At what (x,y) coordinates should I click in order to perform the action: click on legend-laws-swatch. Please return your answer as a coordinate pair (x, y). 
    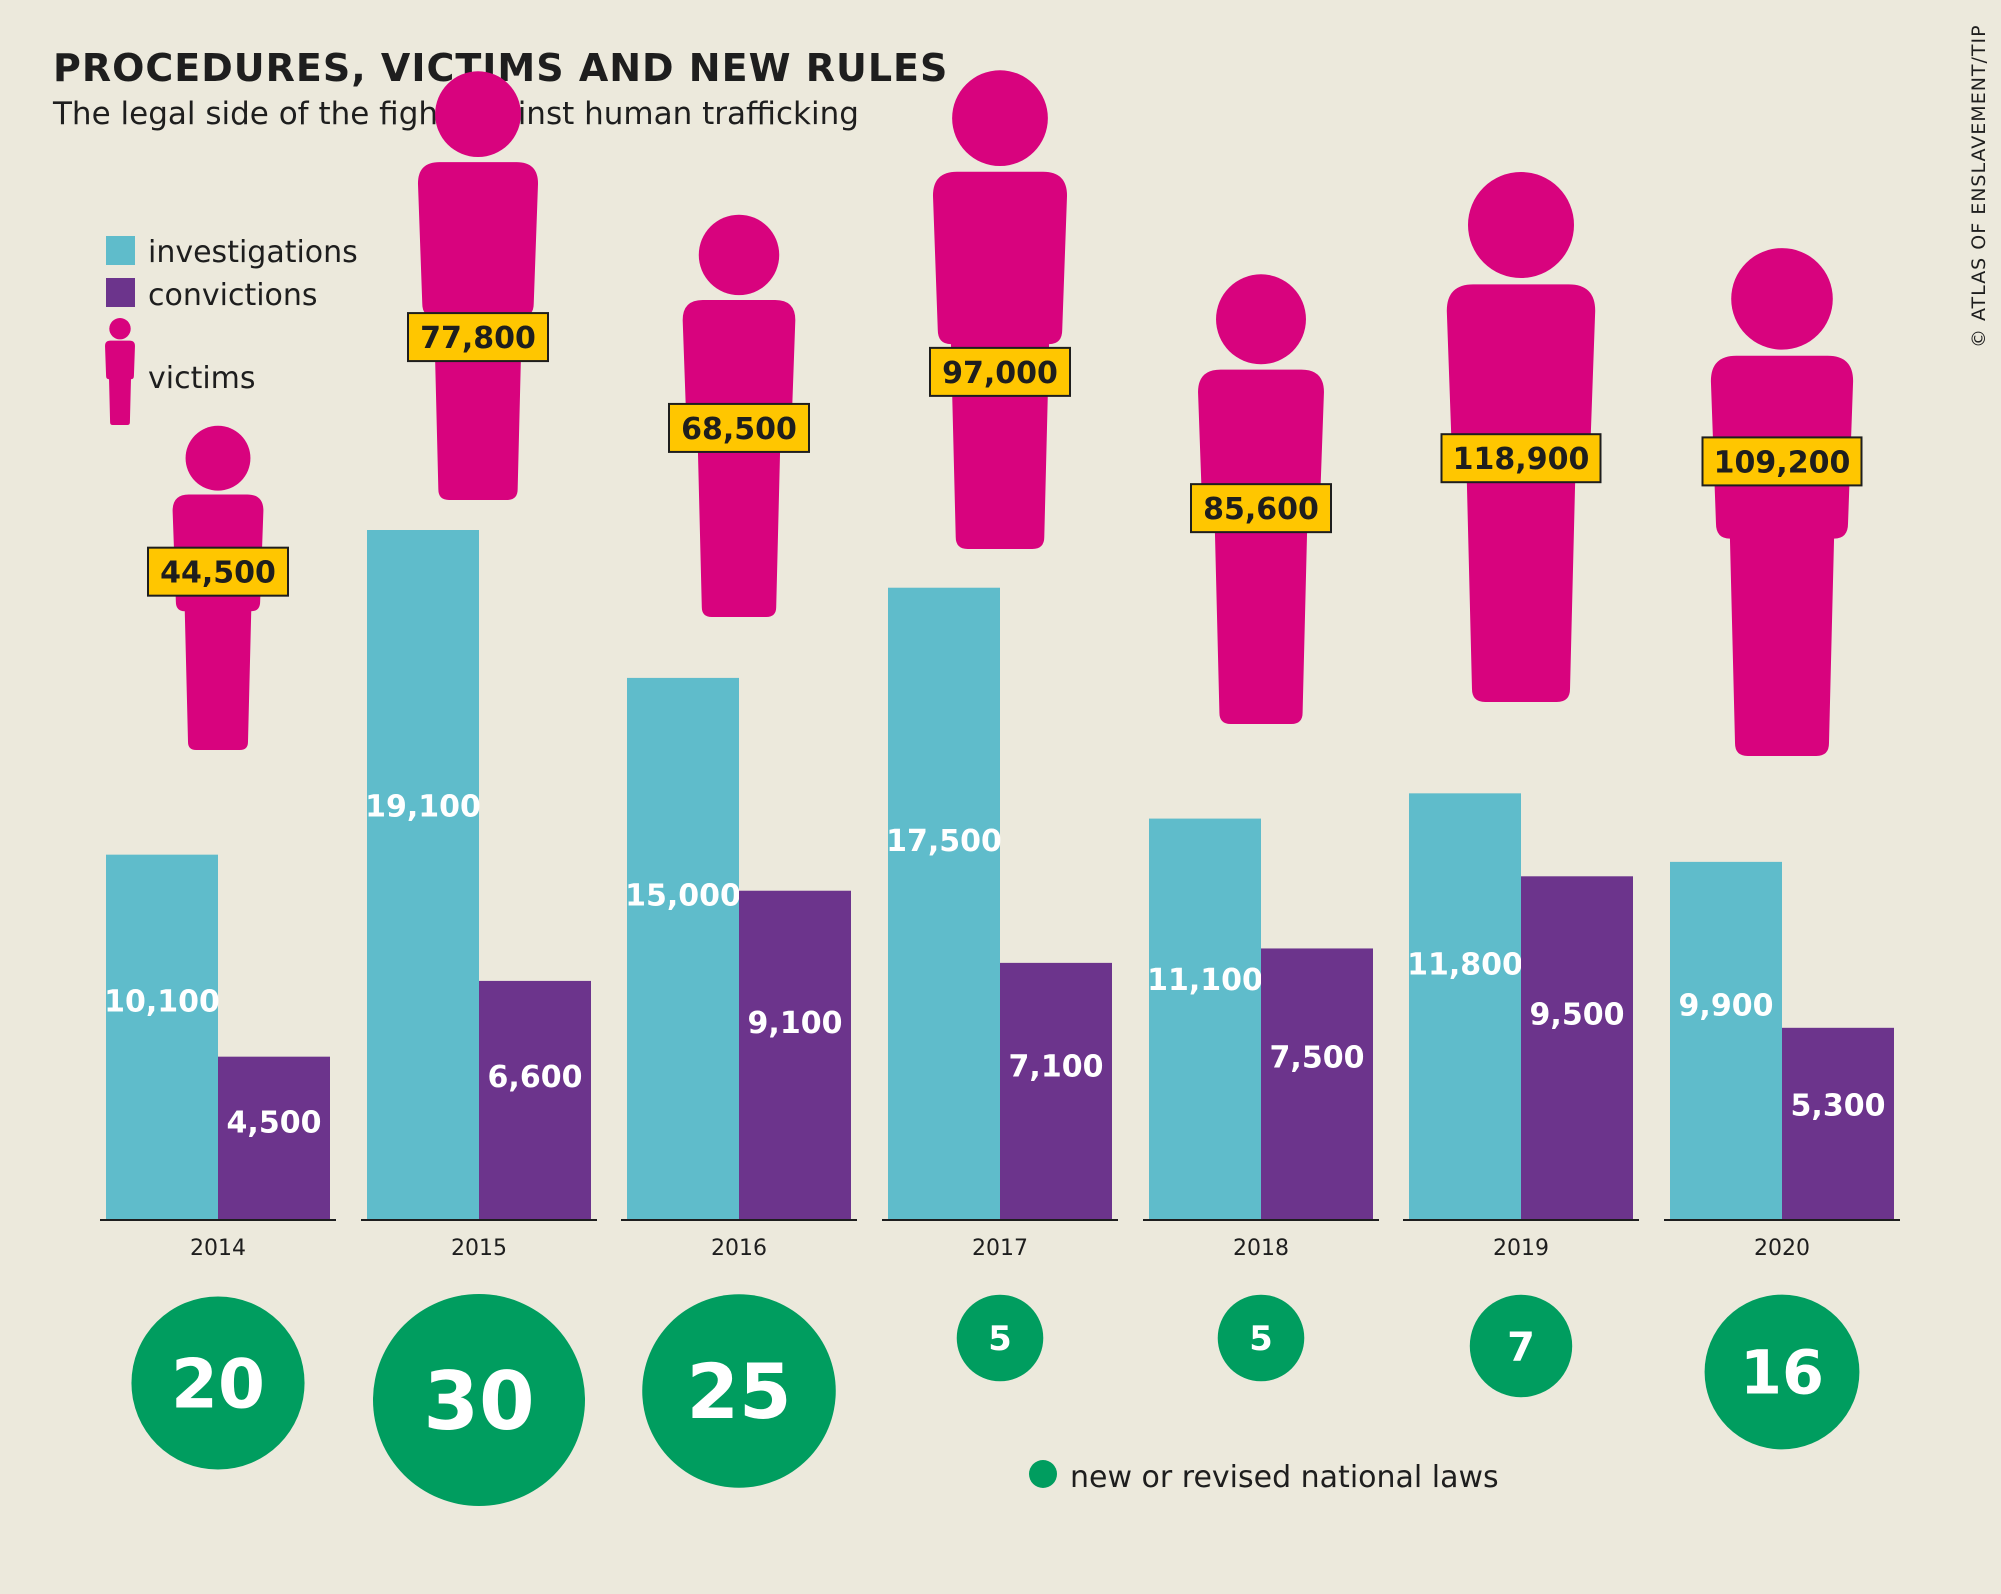
    Looking at the image, I should click on (1043, 1474).